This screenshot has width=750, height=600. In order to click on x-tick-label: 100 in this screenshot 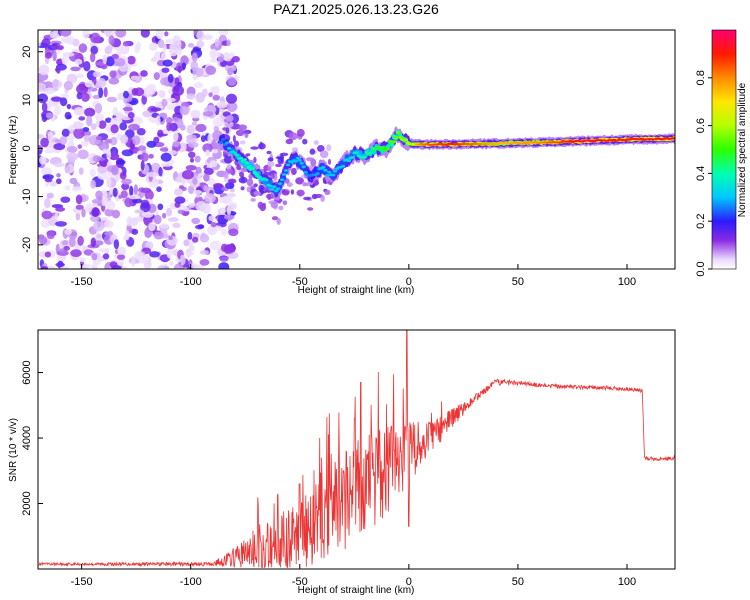, I will do `click(627, 282)`.